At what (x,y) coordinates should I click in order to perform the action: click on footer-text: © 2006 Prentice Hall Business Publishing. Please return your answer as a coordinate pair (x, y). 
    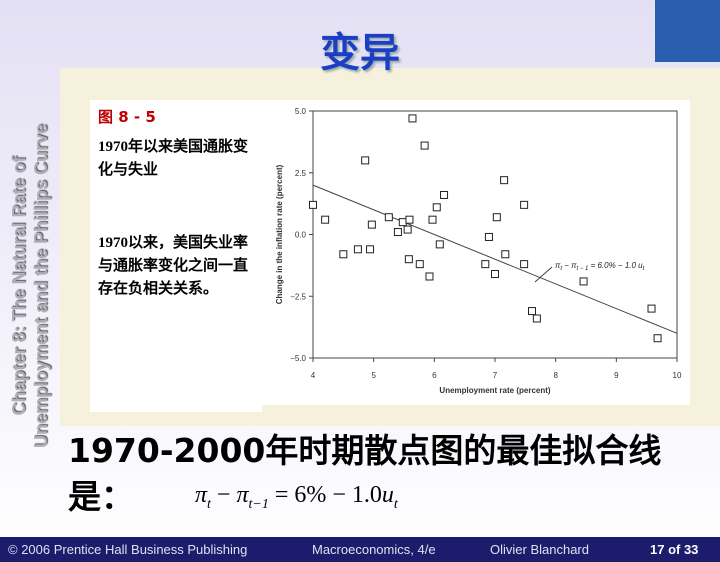
    Looking at the image, I should click on (128, 549).